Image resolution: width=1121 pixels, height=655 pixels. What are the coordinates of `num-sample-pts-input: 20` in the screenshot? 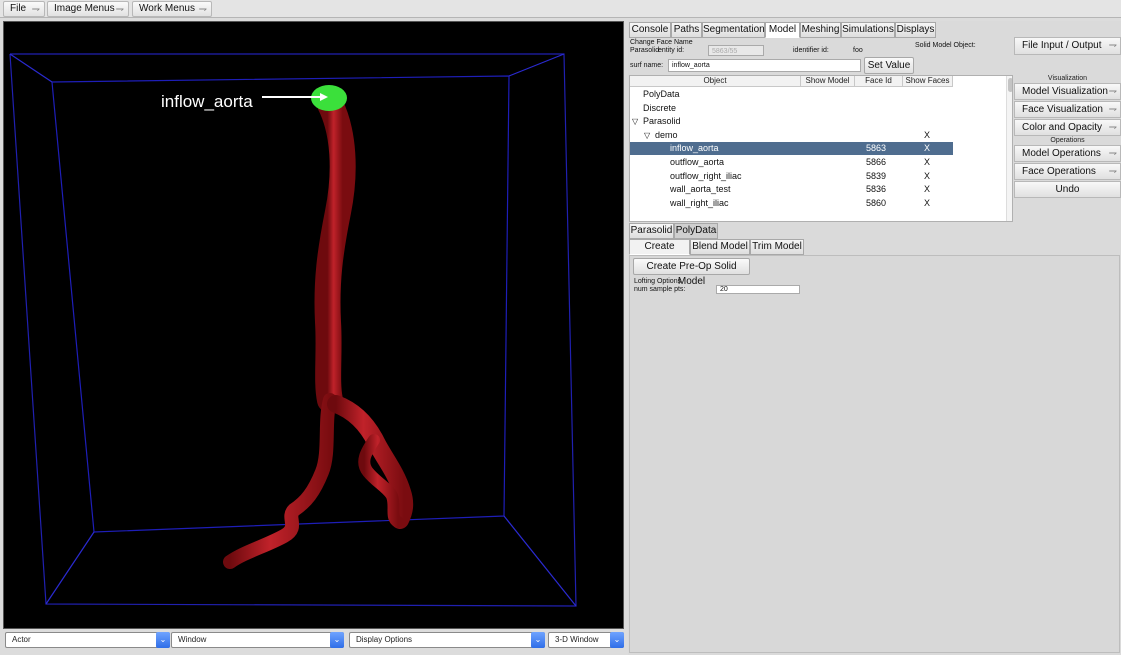 It's located at (758, 289).